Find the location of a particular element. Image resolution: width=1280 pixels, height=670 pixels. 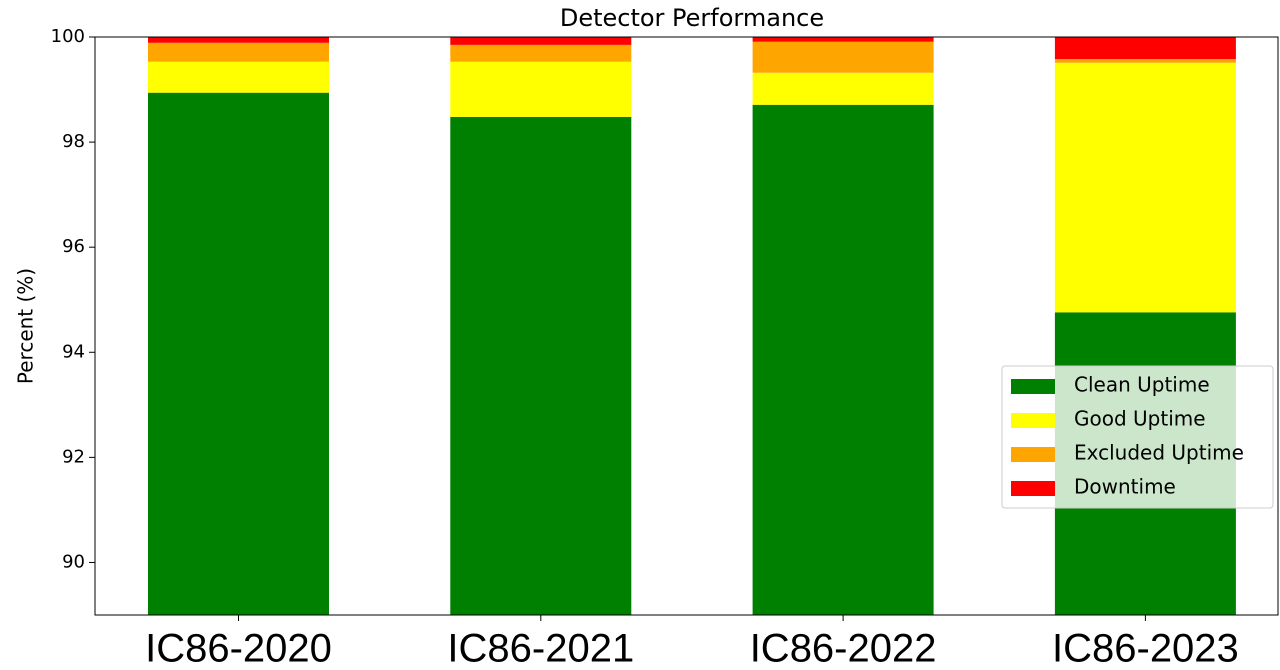

legend-label: Excluded Uptime is located at coordinates (1159, 453).